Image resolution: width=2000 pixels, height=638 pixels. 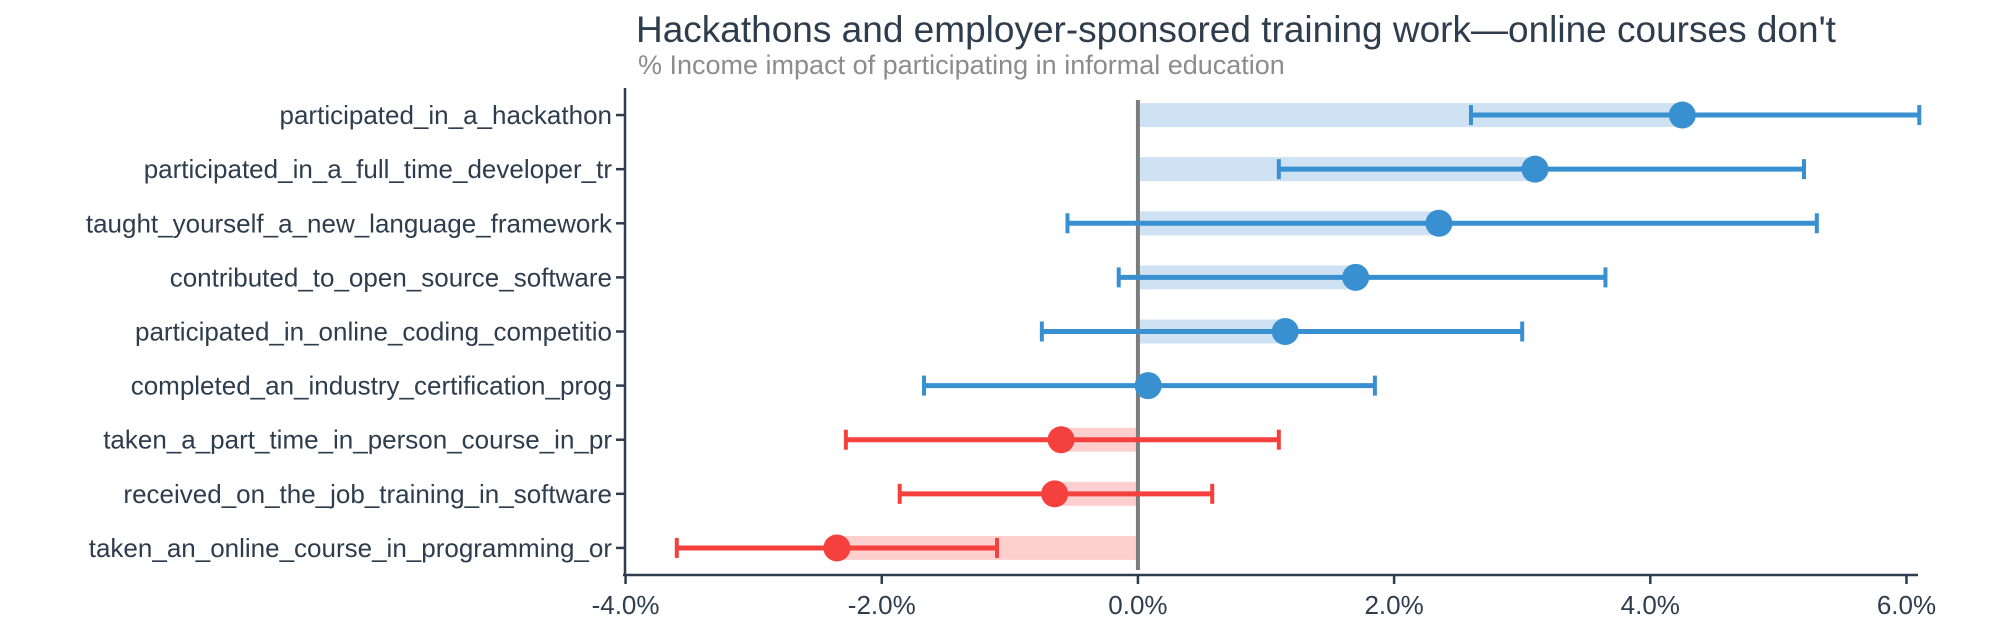 What do you see at coordinates (391, 277) in the screenshot?
I see `category-label: contributed_to_open_source_software` at bounding box center [391, 277].